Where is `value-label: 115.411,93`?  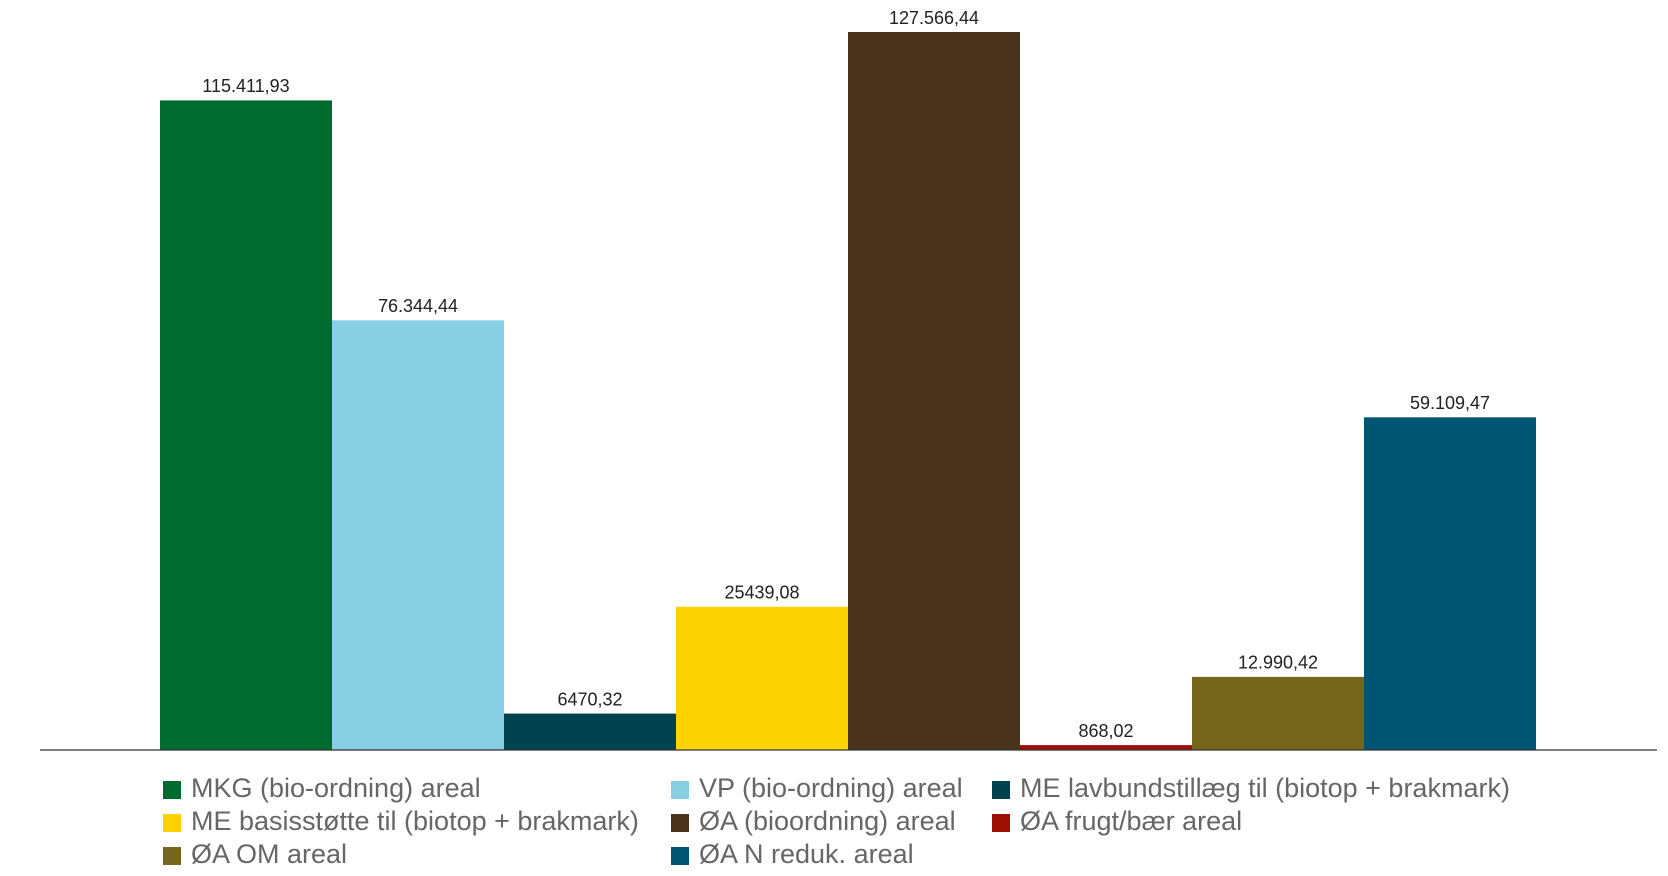
value-label: 115.411,93 is located at coordinates (245, 86).